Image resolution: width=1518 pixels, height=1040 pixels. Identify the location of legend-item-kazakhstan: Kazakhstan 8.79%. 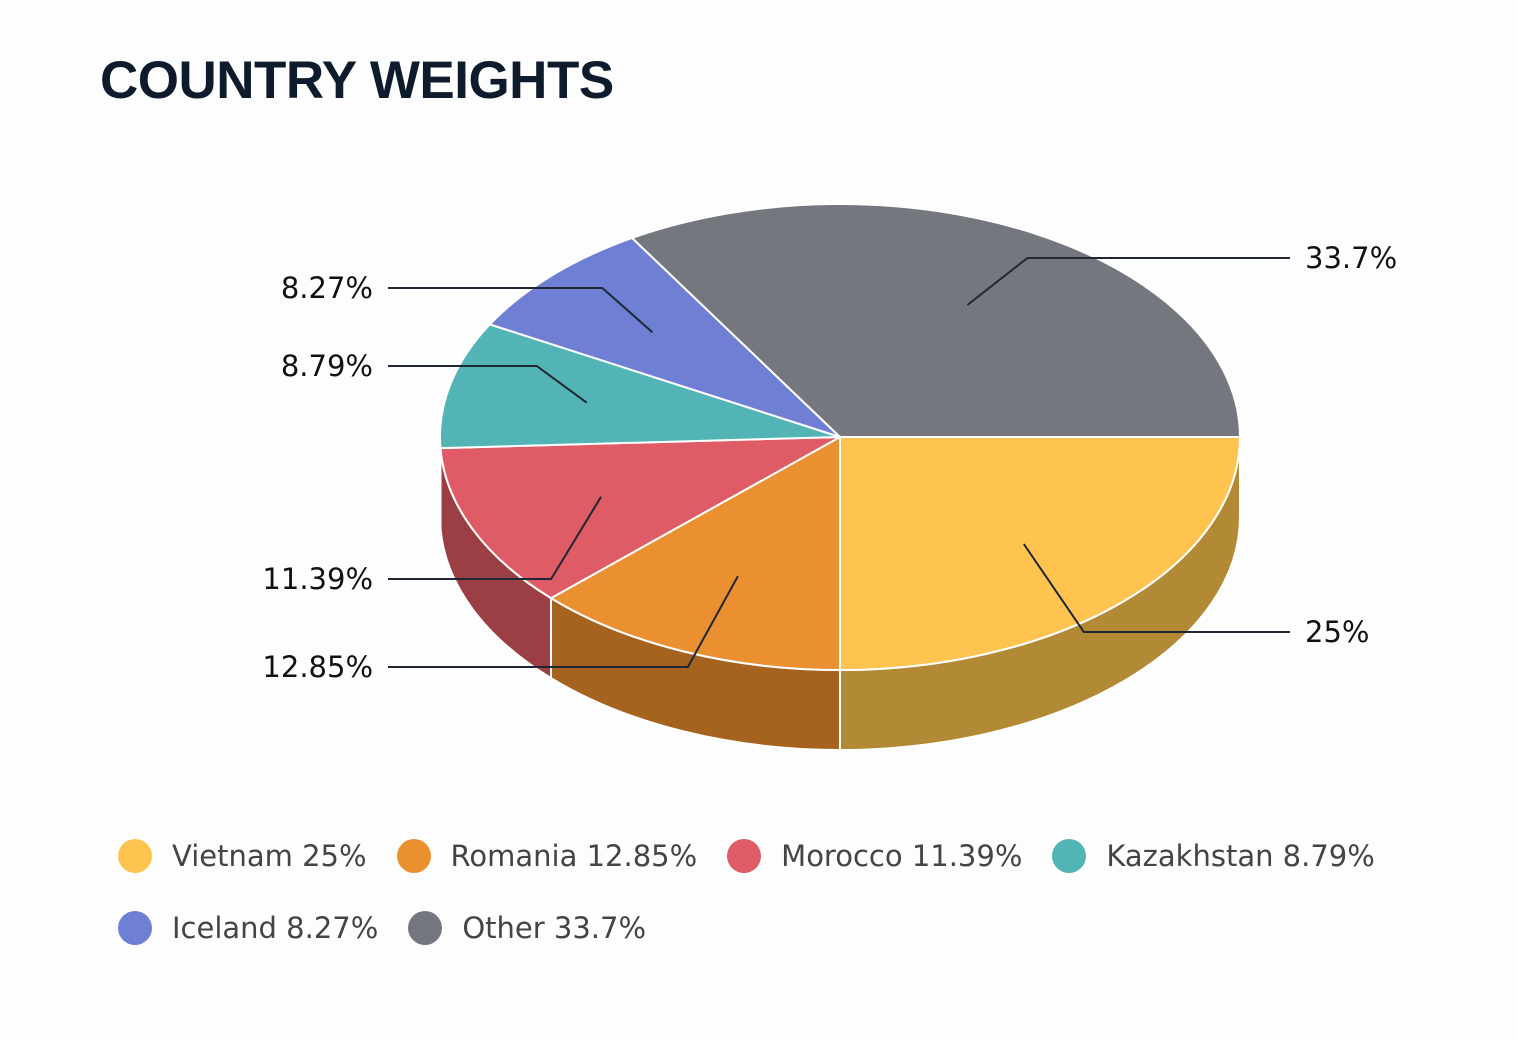
(1213, 856).